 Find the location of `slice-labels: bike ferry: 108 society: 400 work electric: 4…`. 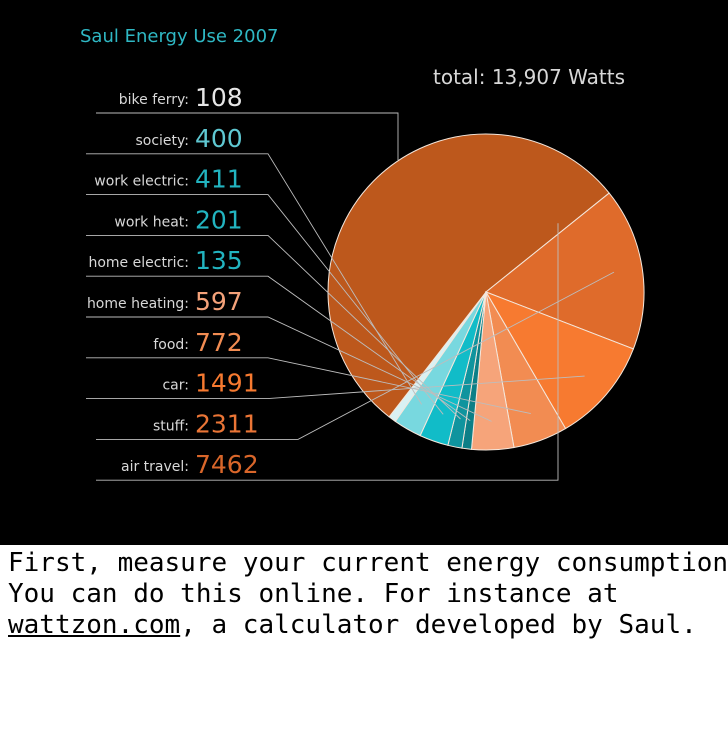

slice-labels: bike ferry: 108 society: 400 work electric: 4… is located at coordinates (173, 281).